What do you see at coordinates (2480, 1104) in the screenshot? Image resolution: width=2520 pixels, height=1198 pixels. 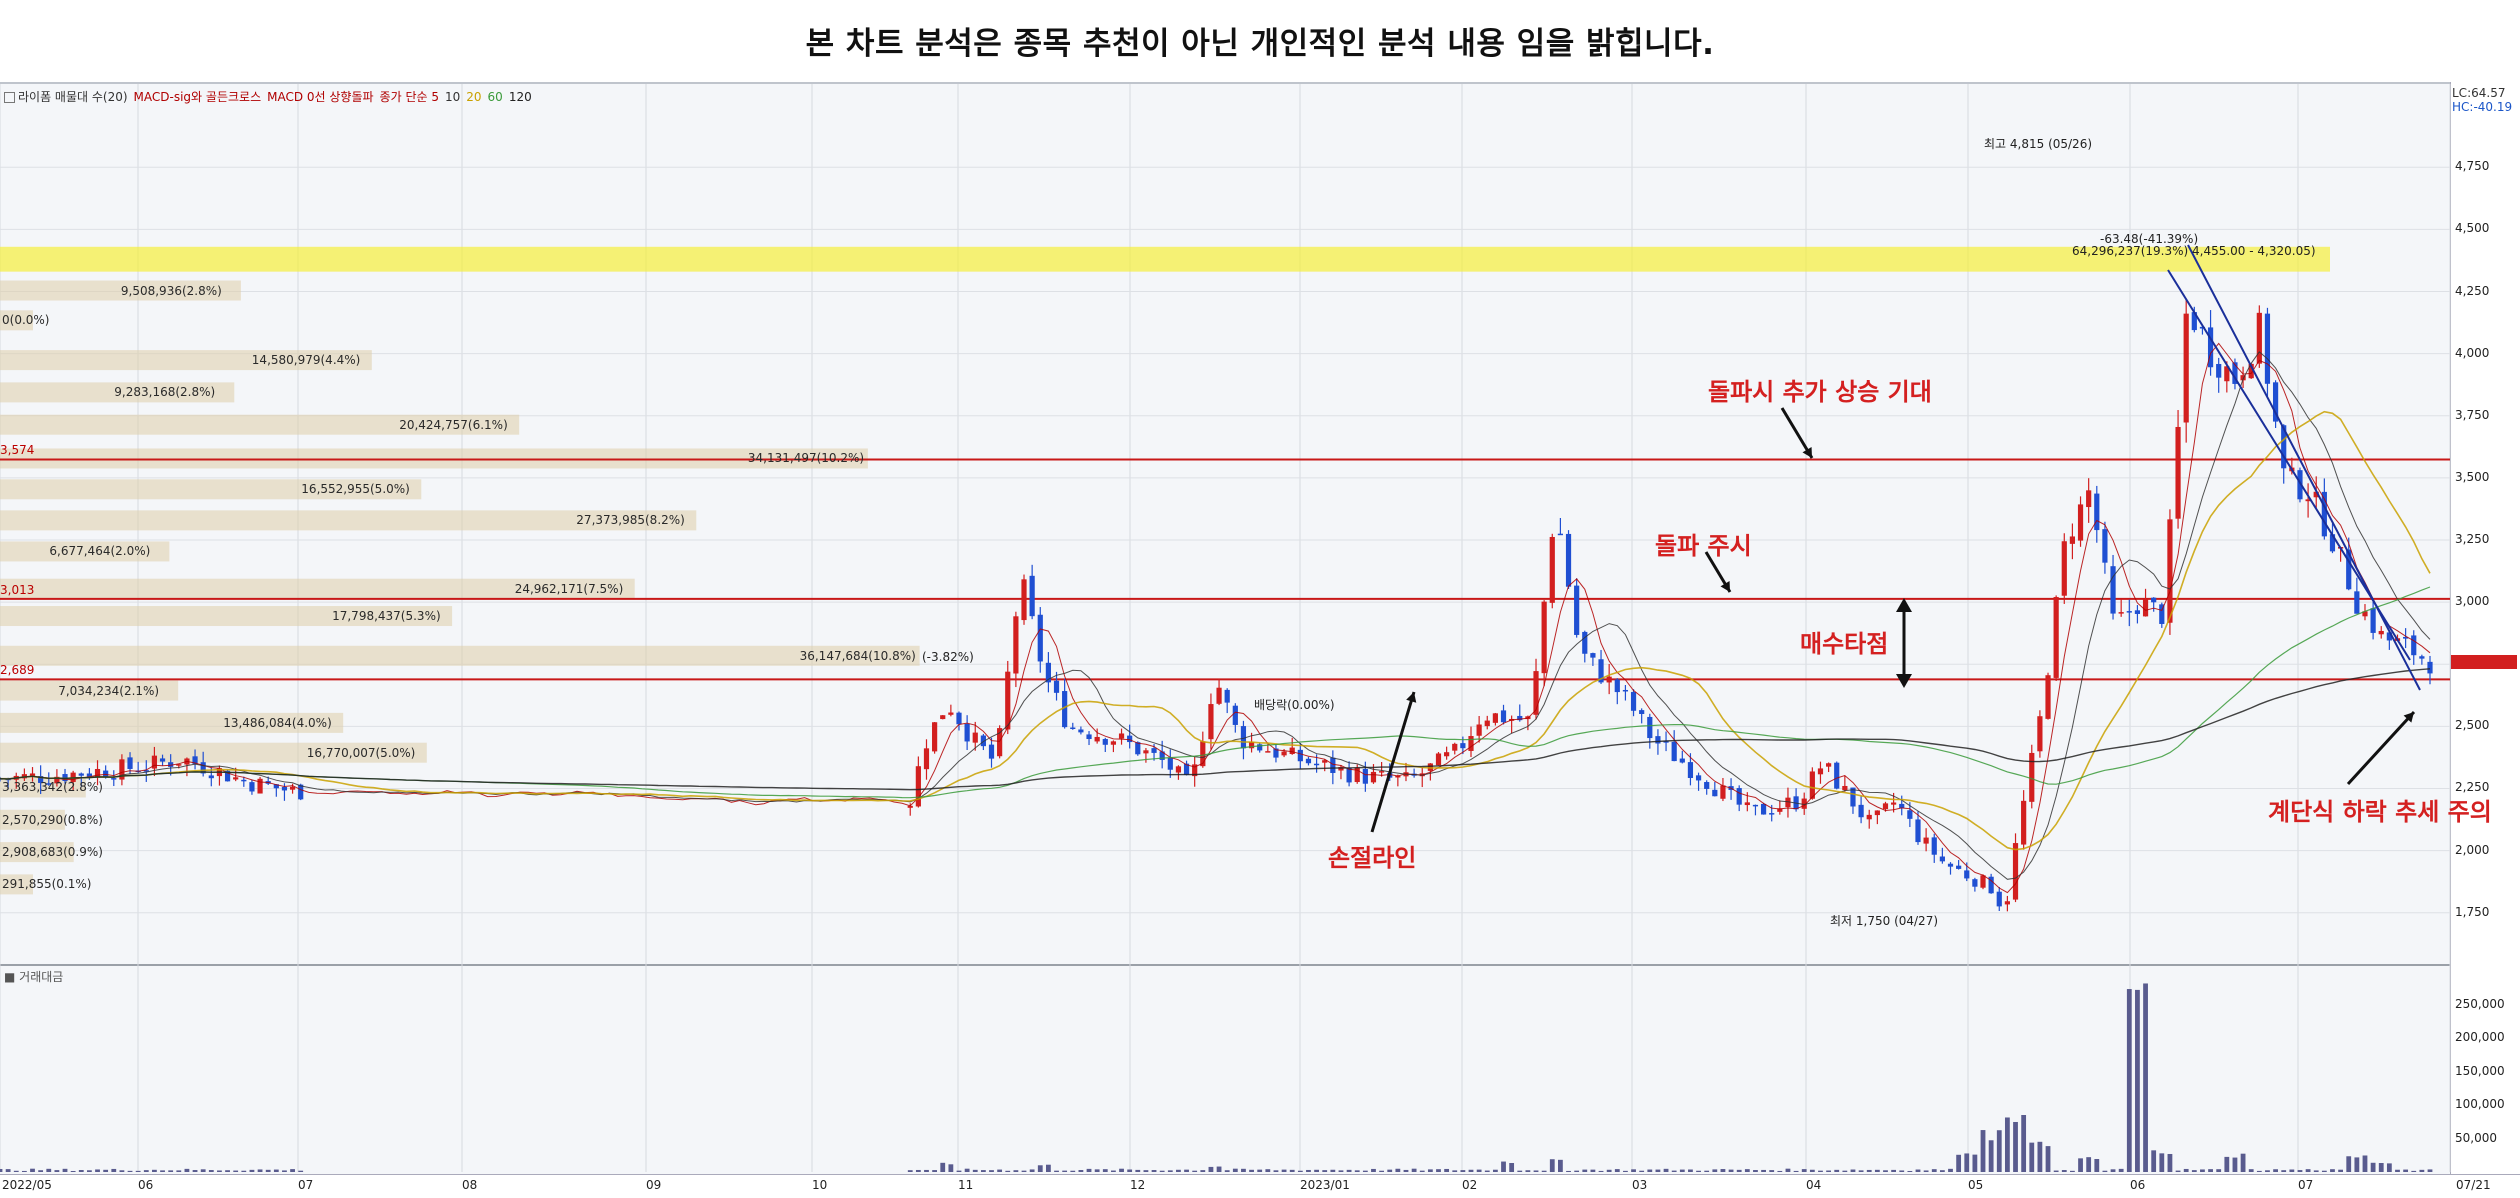 I see `volume-tick-label: 100,000` at bounding box center [2480, 1104].